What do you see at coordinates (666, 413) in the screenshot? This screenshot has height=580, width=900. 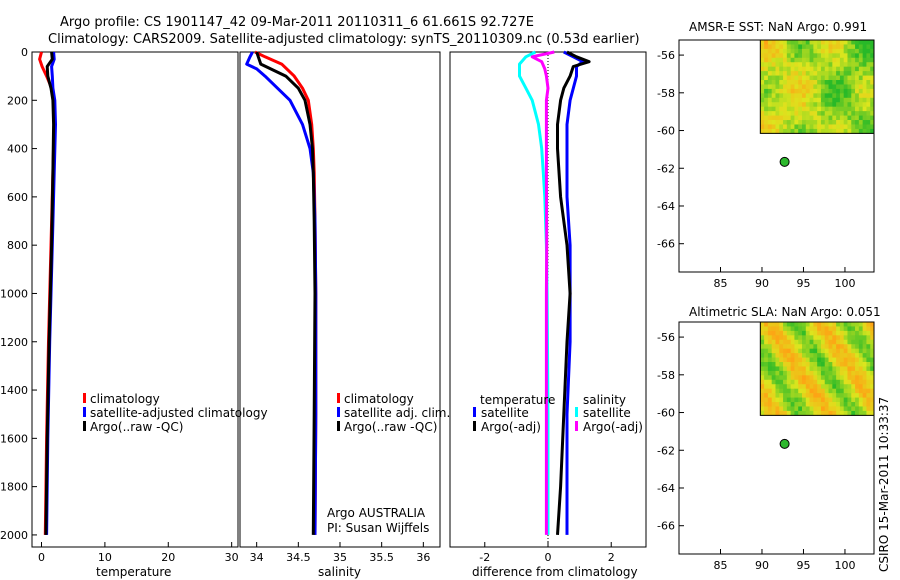 I see `lat-tick-label: -60` at bounding box center [666, 413].